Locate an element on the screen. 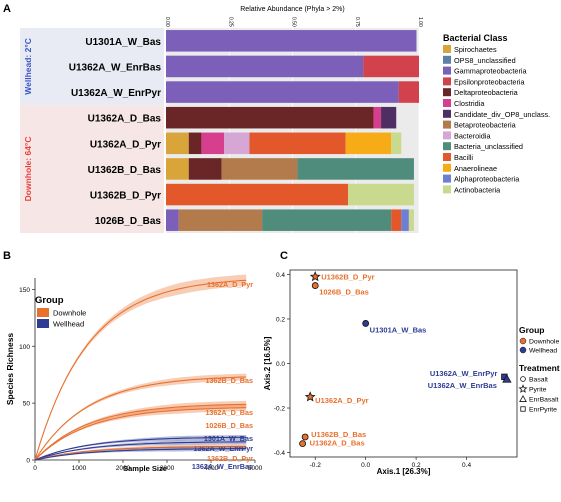 Image resolution: width=561 pixels, height=502 pixels. point-label: U1362A_W_EnrBas is located at coordinates (462, 385).